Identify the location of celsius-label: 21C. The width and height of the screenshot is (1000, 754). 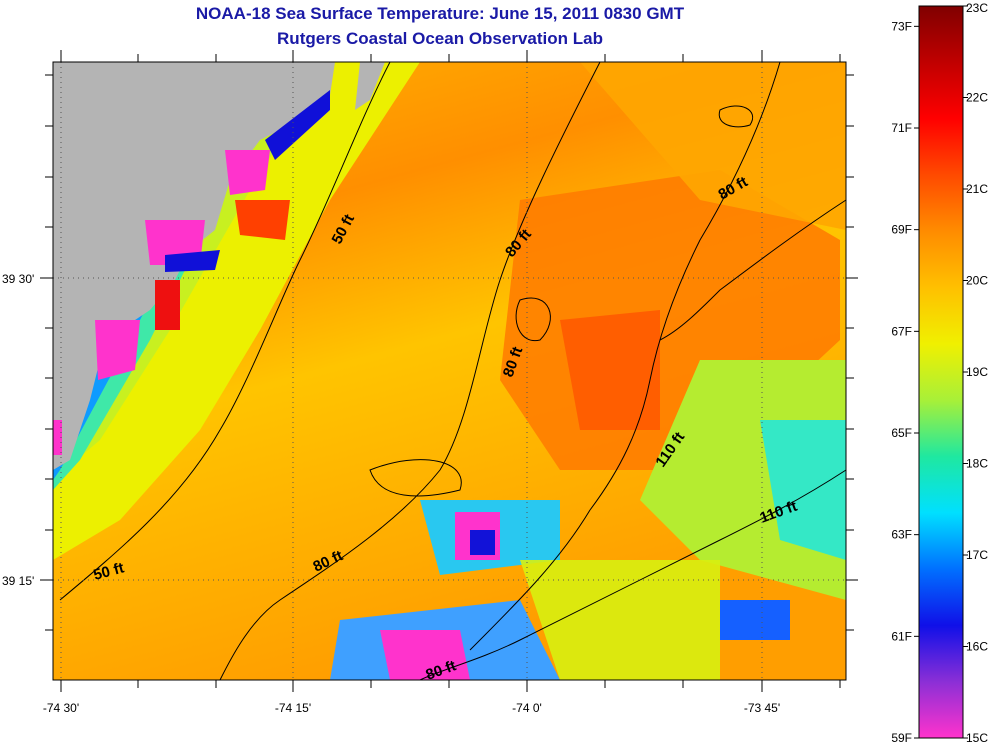
(977, 189).